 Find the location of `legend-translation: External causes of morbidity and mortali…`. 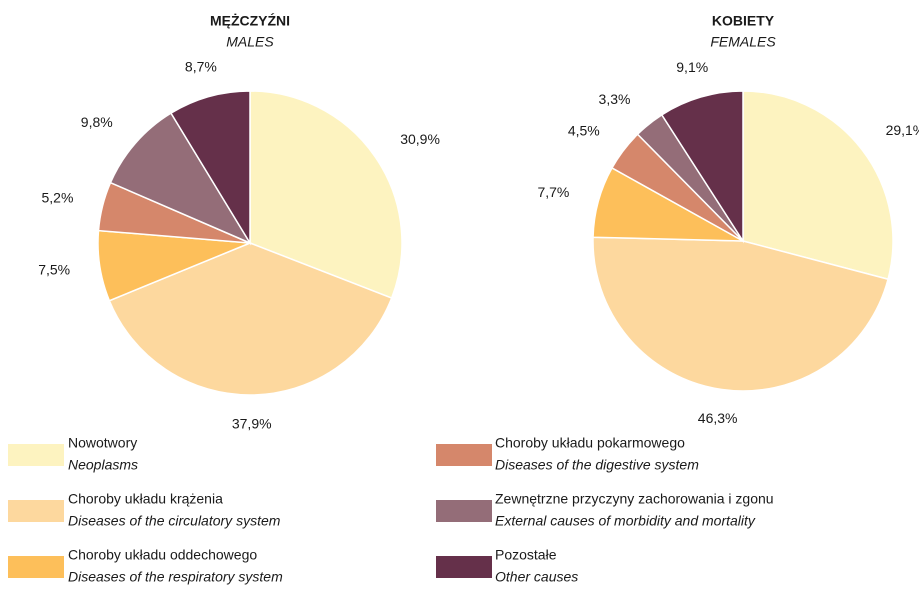

legend-translation: External causes of morbidity and mortali… is located at coordinates (625, 521).